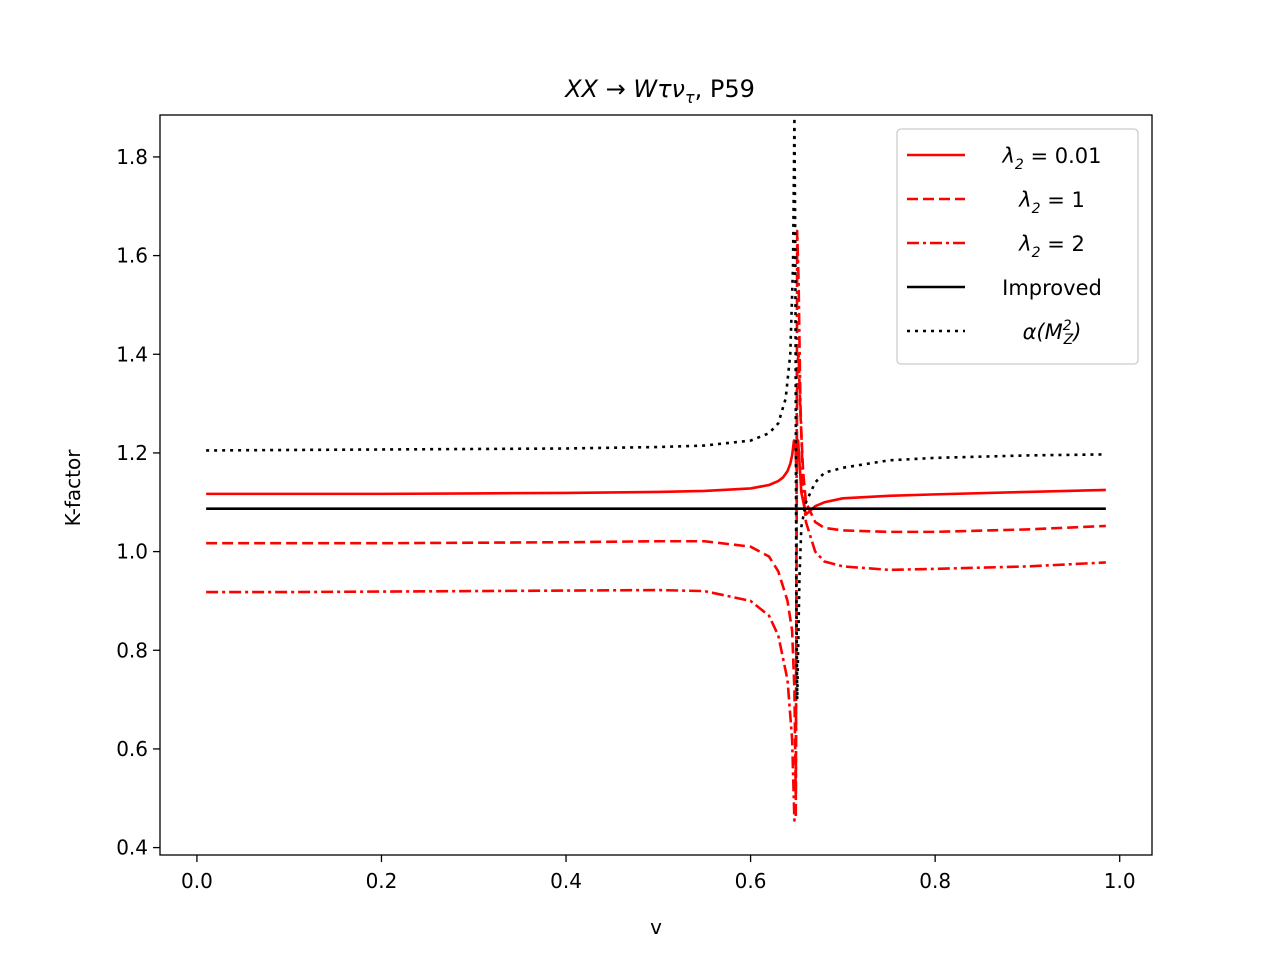 The height and width of the screenshot is (960, 1280). Describe the element at coordinates (73, 488) in the screenshot. I see `y-axis-label: K-factor` at that location.